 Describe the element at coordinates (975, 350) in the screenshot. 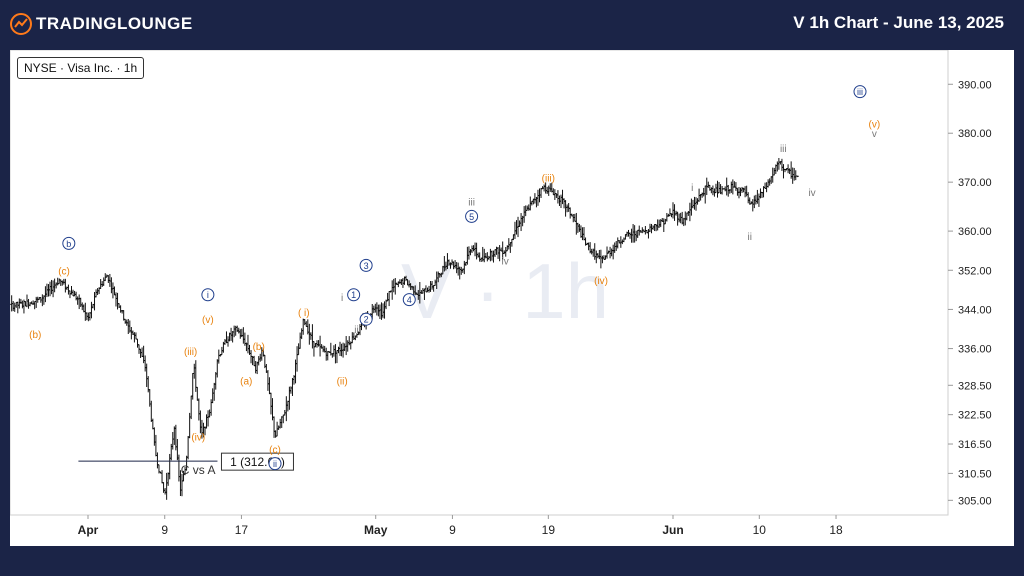

I see `y-tick-label: 336.00` at that location.